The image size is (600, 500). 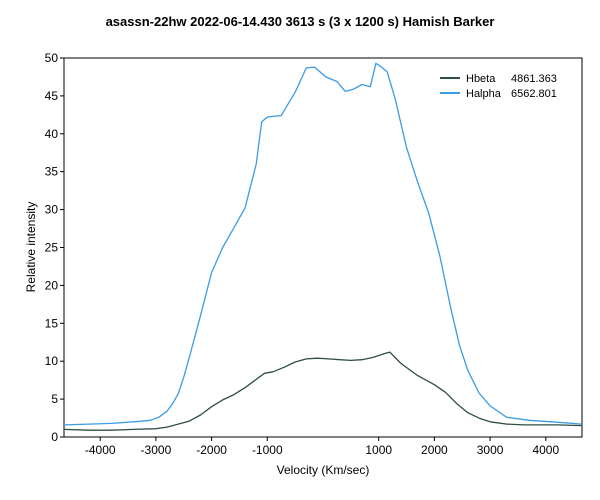 I want to click on x-tick-label: 4000, so click(x=545, y=450).